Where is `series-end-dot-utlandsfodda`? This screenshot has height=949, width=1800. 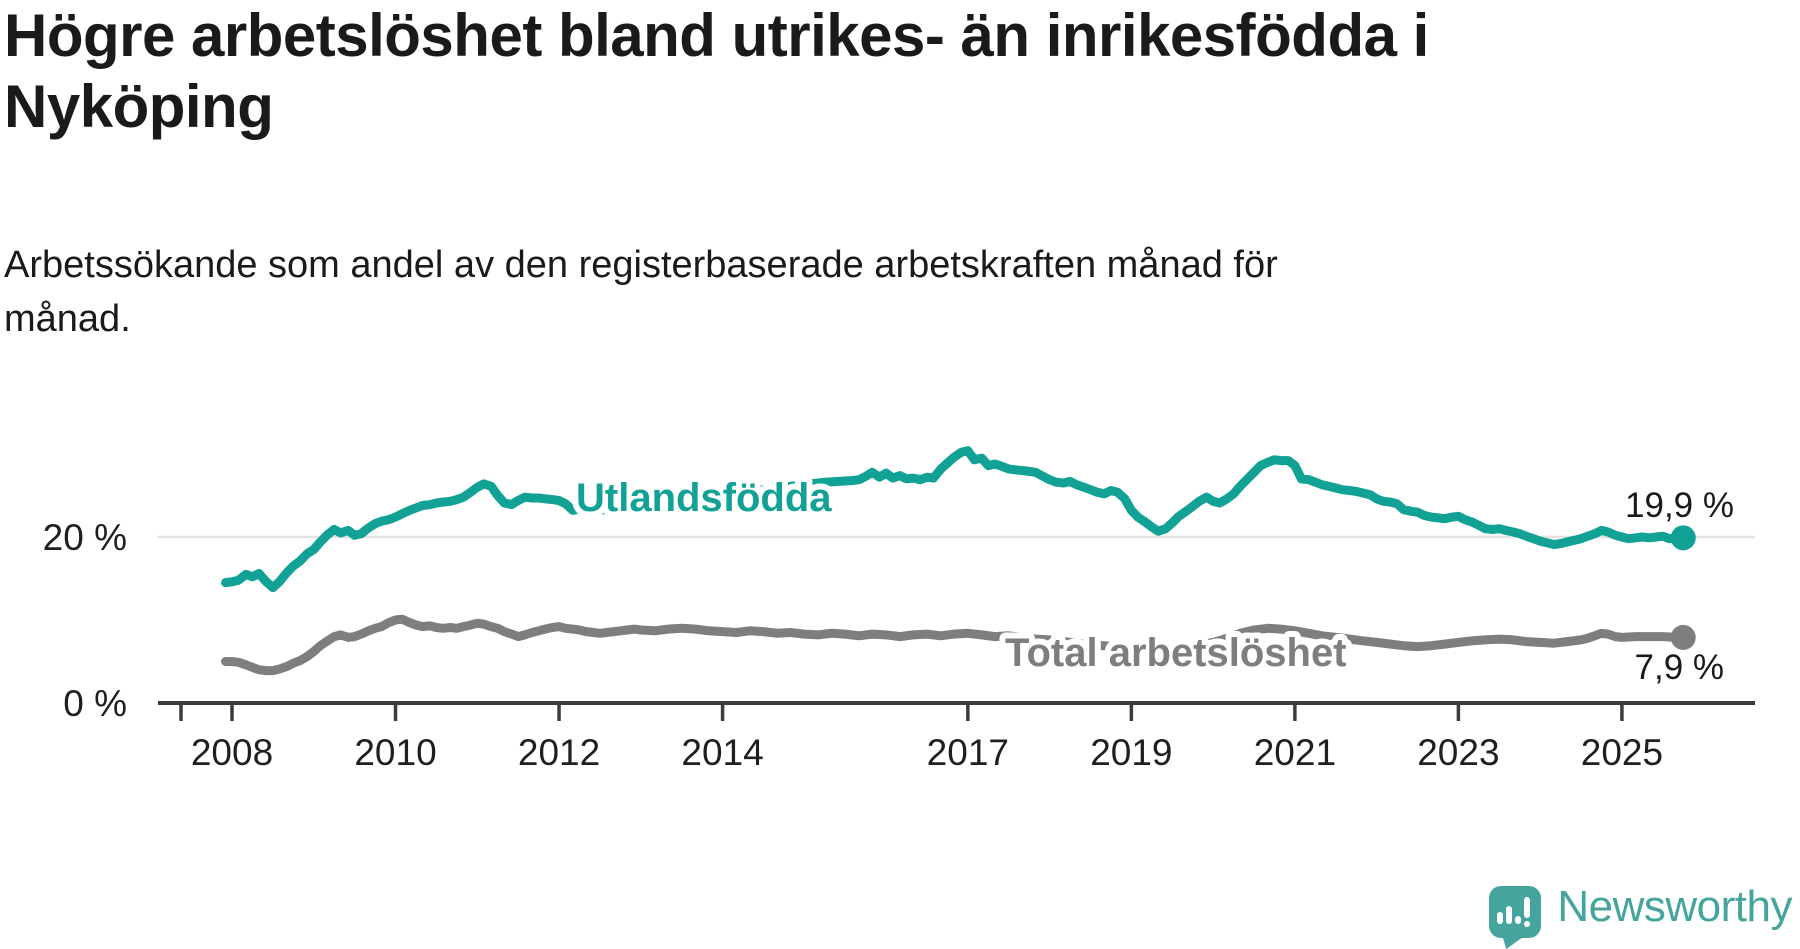 series-end-dot-utlandsfodda is located at coordinates (1683, 538).